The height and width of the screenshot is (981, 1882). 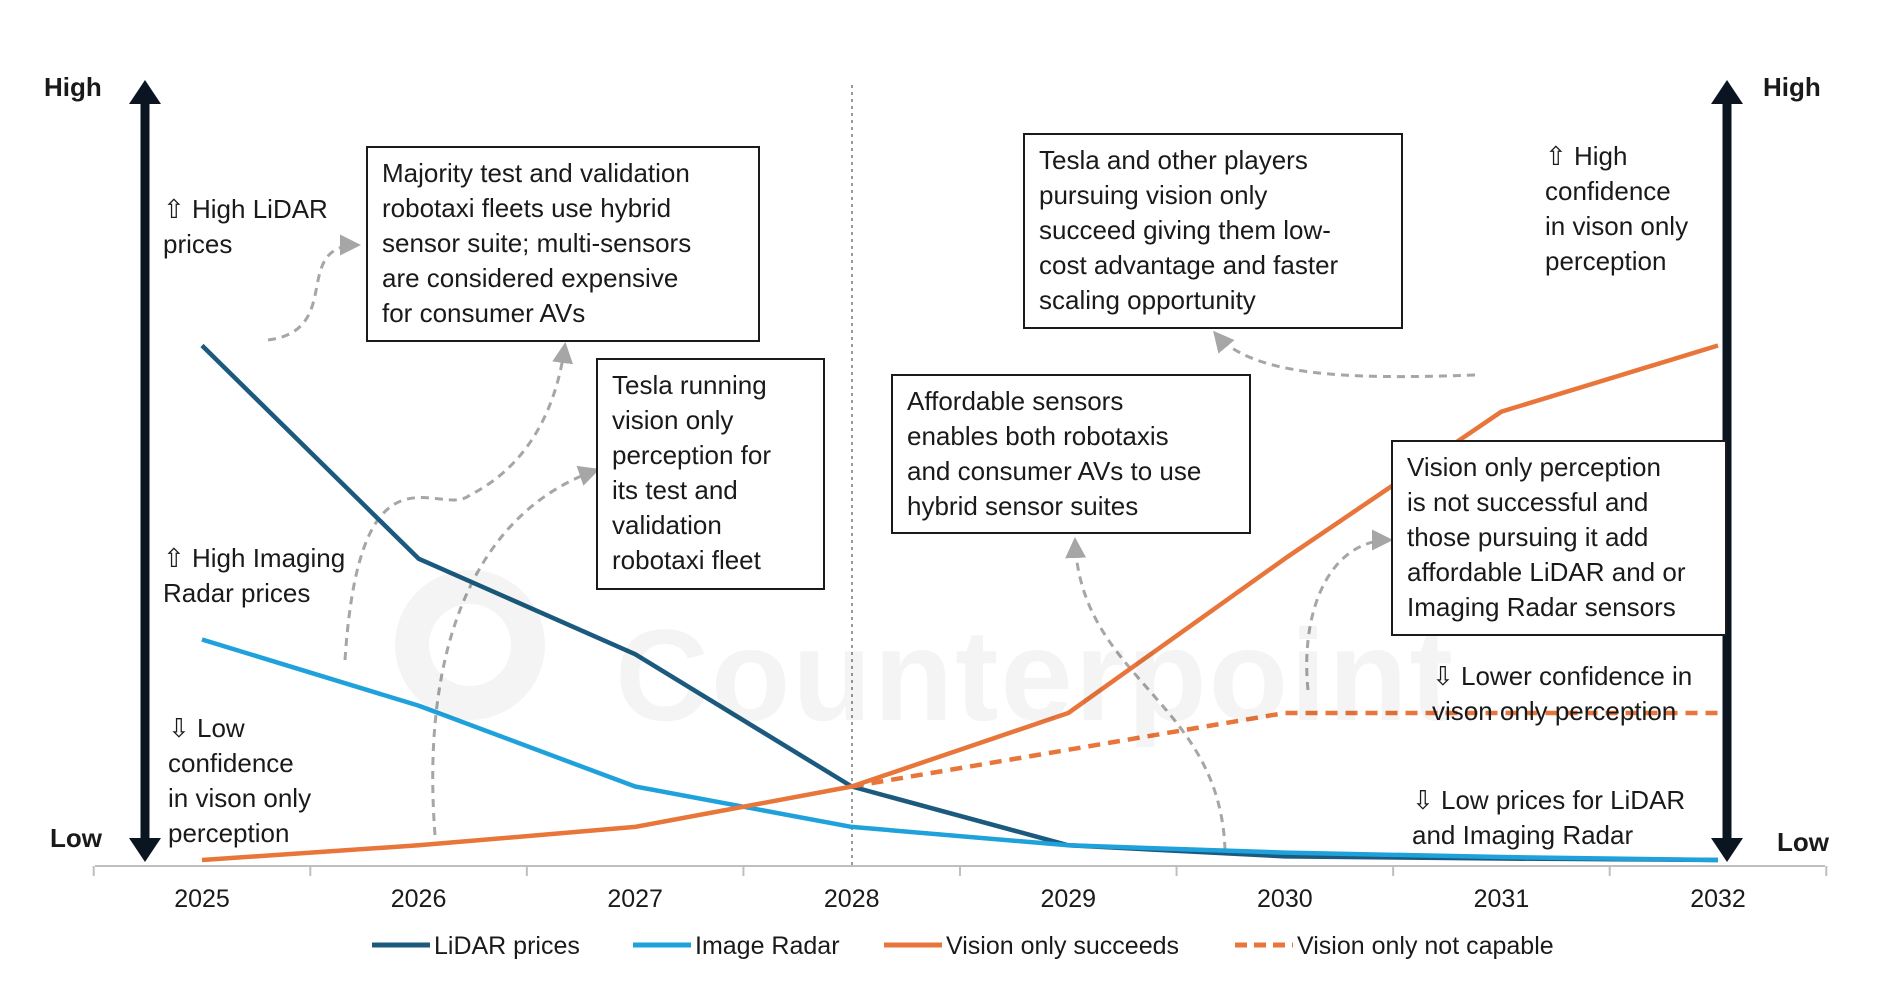 I want to click on connector-majority, so click(x=458, y=501).